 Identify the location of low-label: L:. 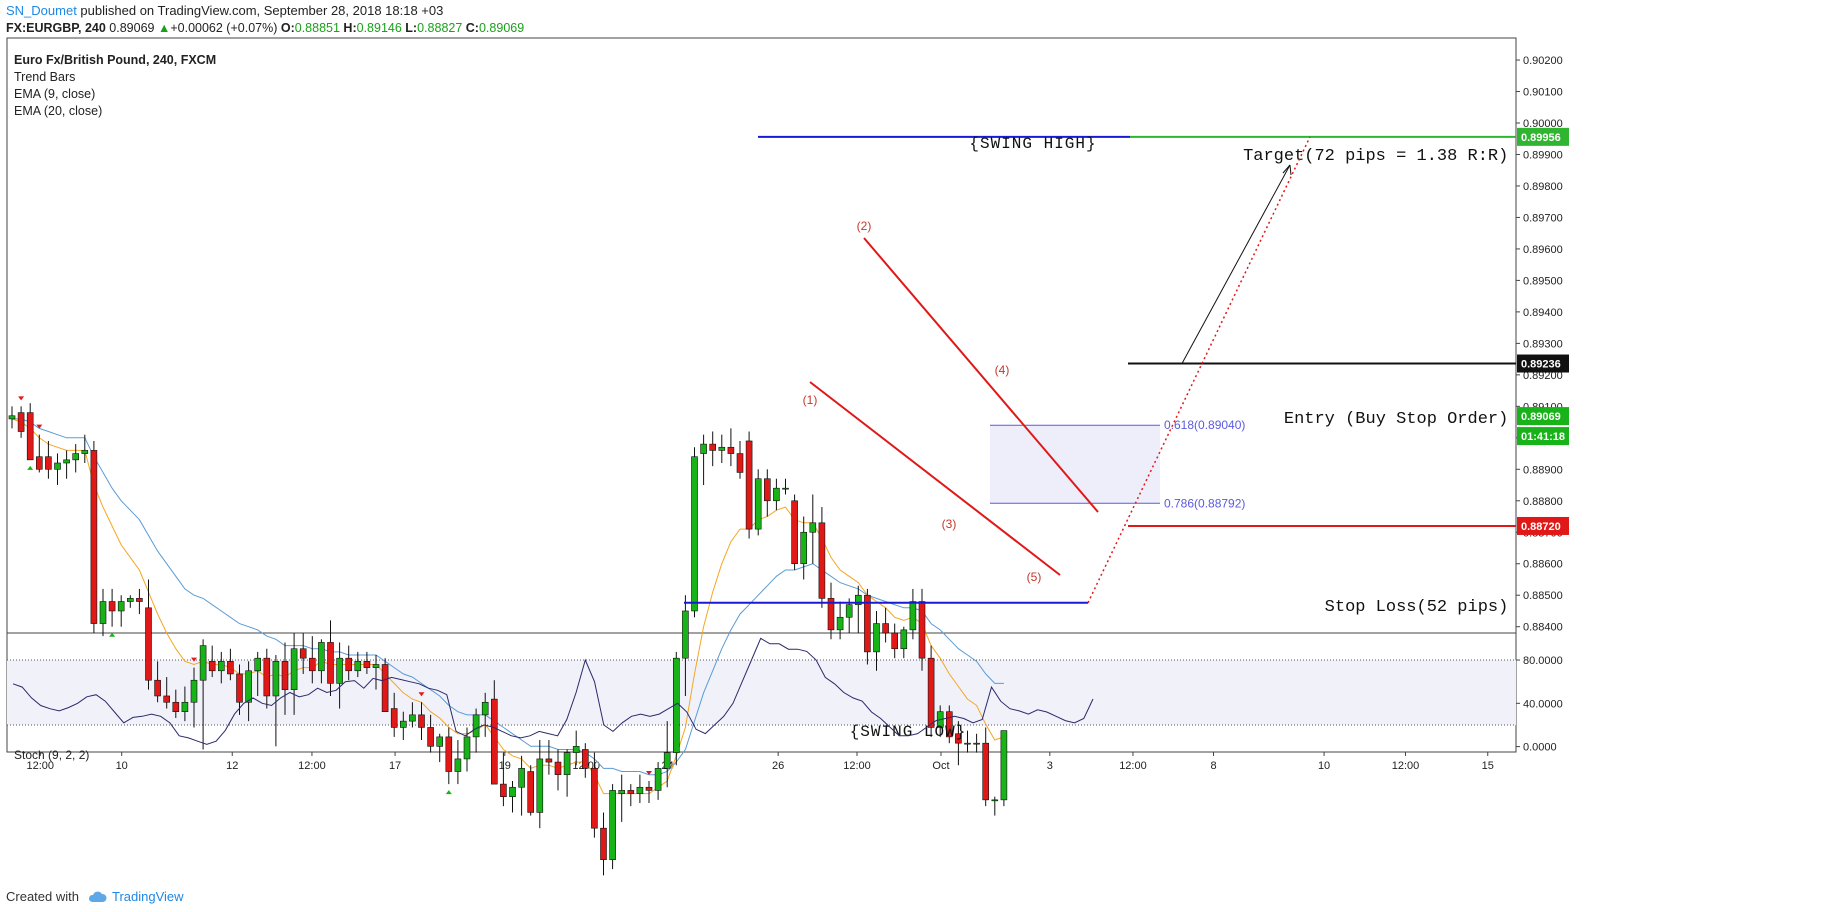
(411, 28).